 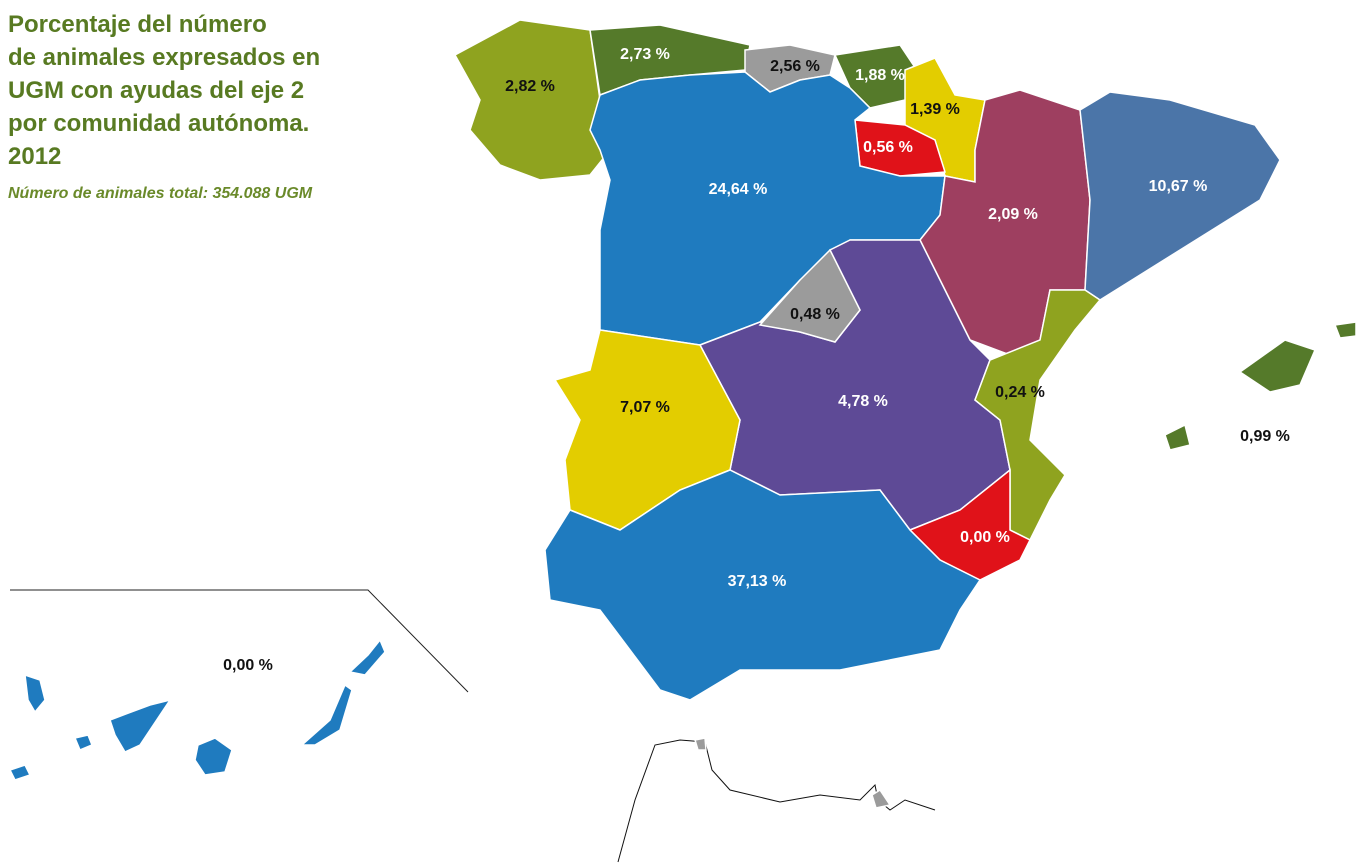 I want to click on region-label: 0,99 %, so click(x=1265, y=436).